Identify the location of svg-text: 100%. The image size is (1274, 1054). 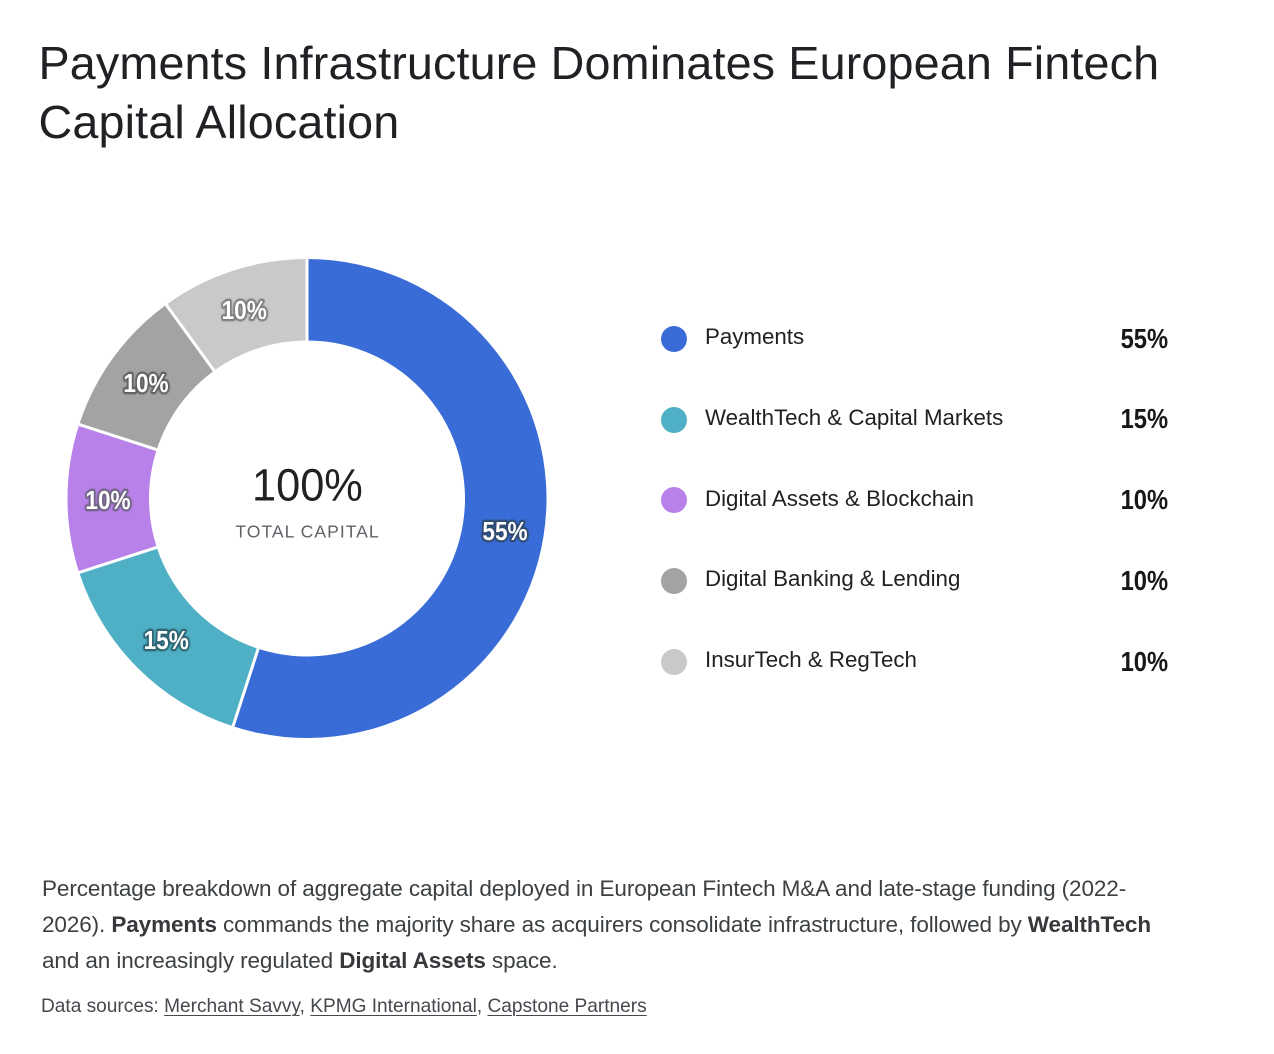
(307, 486).